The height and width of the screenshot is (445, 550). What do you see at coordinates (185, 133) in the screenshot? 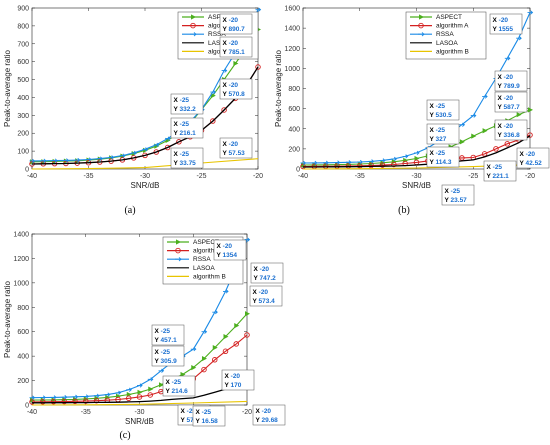
I see `datatip-y: Y 216.1` at bounding box center [185, 133].